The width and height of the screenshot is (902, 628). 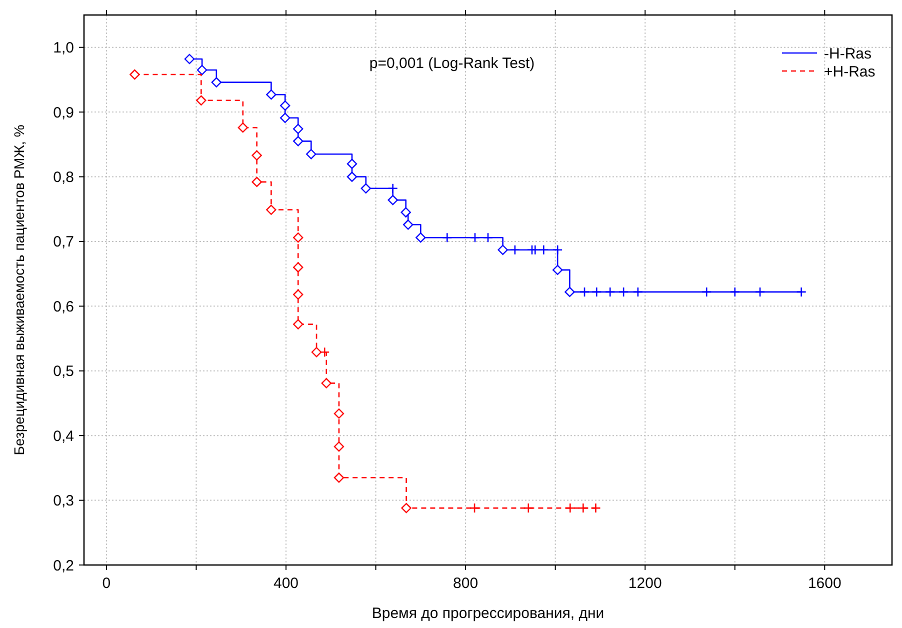 I want to click on x-axis-title: Время до прогрессирования, дни, so click(x=488, y=613).